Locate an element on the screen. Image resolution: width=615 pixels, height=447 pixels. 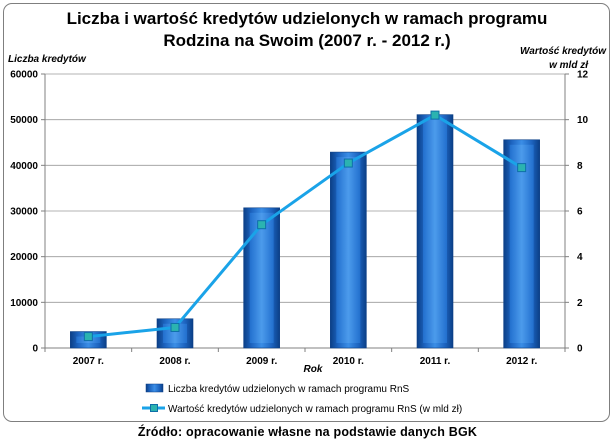
y-left-tick-label: 30000 is located at coordinates (24, 212).